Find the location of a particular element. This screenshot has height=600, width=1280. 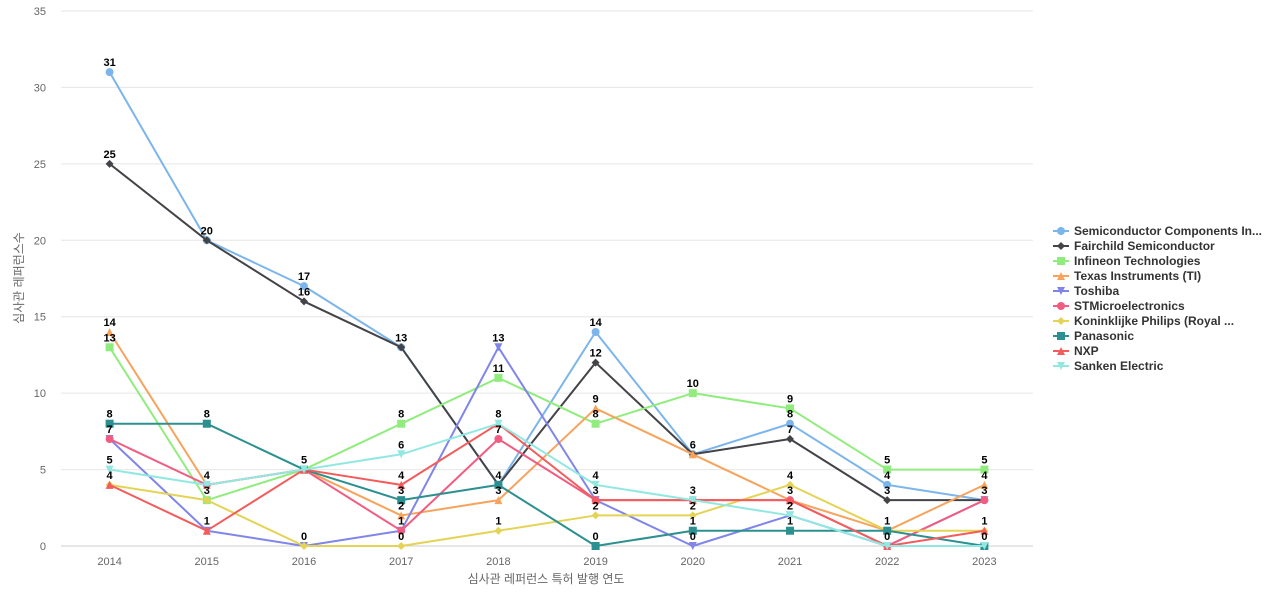

y-axis-title: 심사관 레퍼런스수 is located at coordinates (19, 278).